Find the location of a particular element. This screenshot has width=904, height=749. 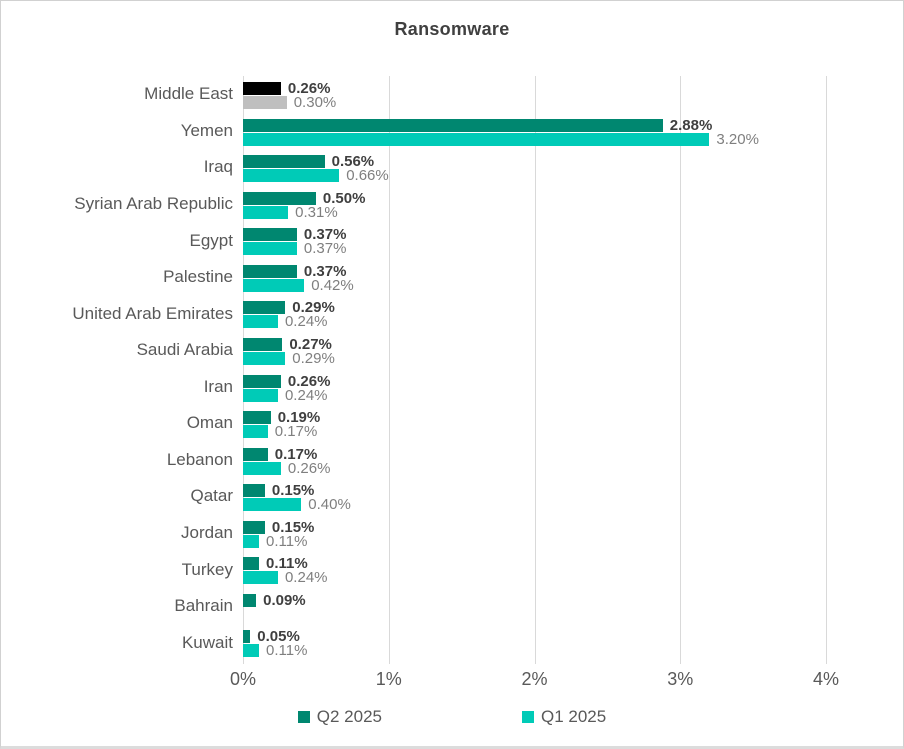

category-label-palestine: Palestine is located at coordinates (198, 277).